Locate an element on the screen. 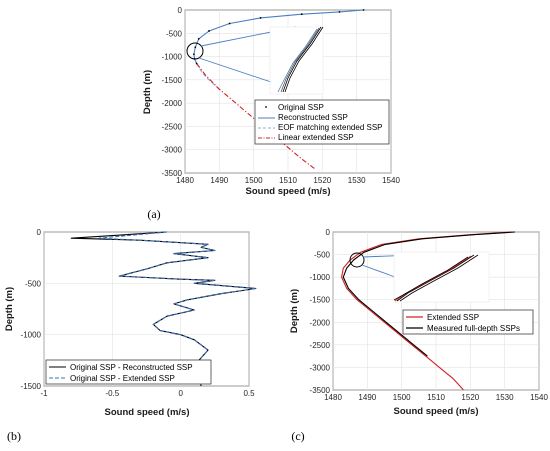  legend-b-entry-0: Original SSP - Reconstructed SSP is located at coordinates (131, 367).